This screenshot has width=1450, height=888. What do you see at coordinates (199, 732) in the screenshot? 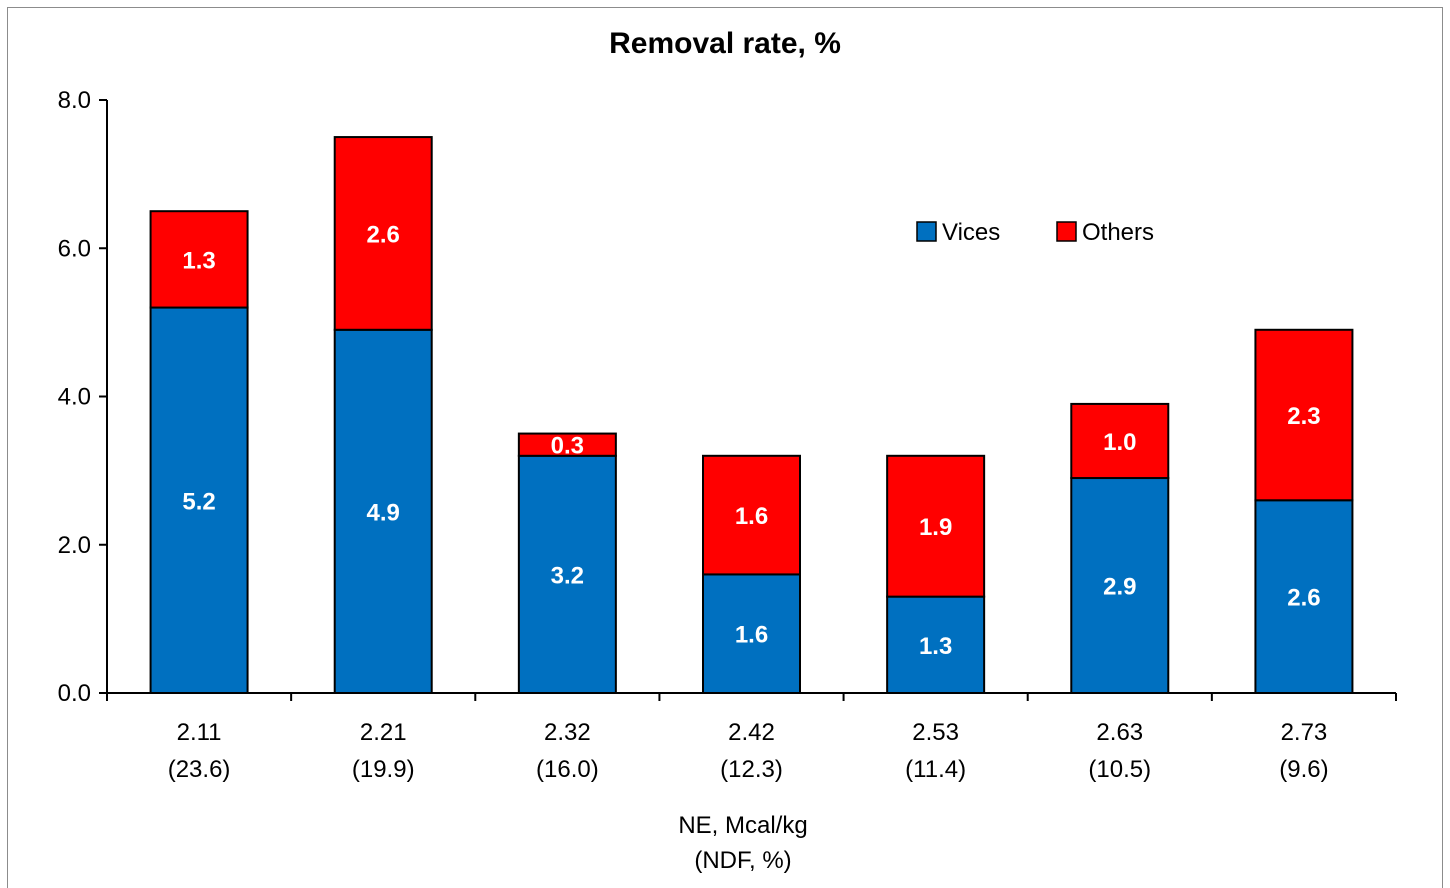
I see `x-tick-label-ne: 2.11` at bounding box center [199, 732].